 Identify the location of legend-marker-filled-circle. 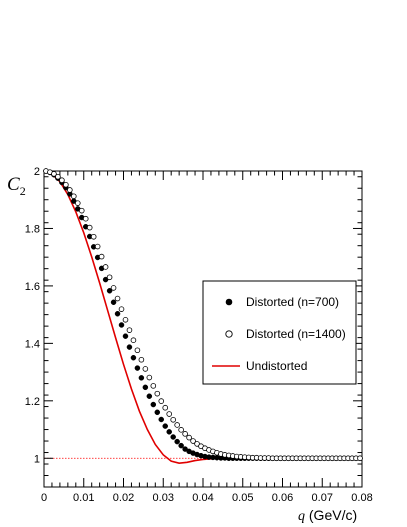
(229, 302).